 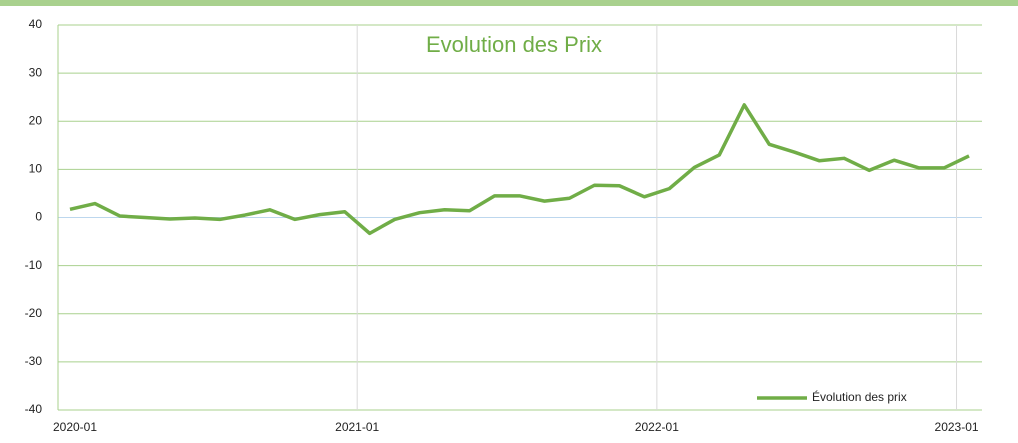 What do you see at coordinates (957, 427) in the screenshot?
I see `x-tick-label: 2023-01` at bounding box center [957, 427].